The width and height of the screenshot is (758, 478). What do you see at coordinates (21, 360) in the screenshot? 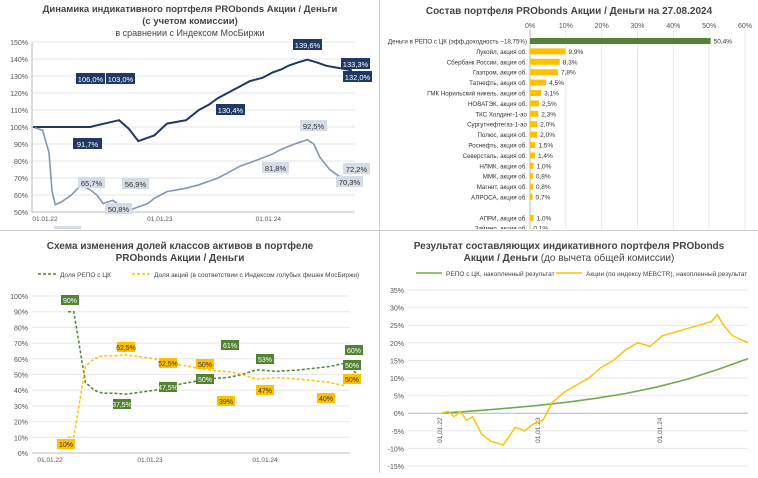
I see `y-tick-label: 60%` at bounding box center [21, 360].